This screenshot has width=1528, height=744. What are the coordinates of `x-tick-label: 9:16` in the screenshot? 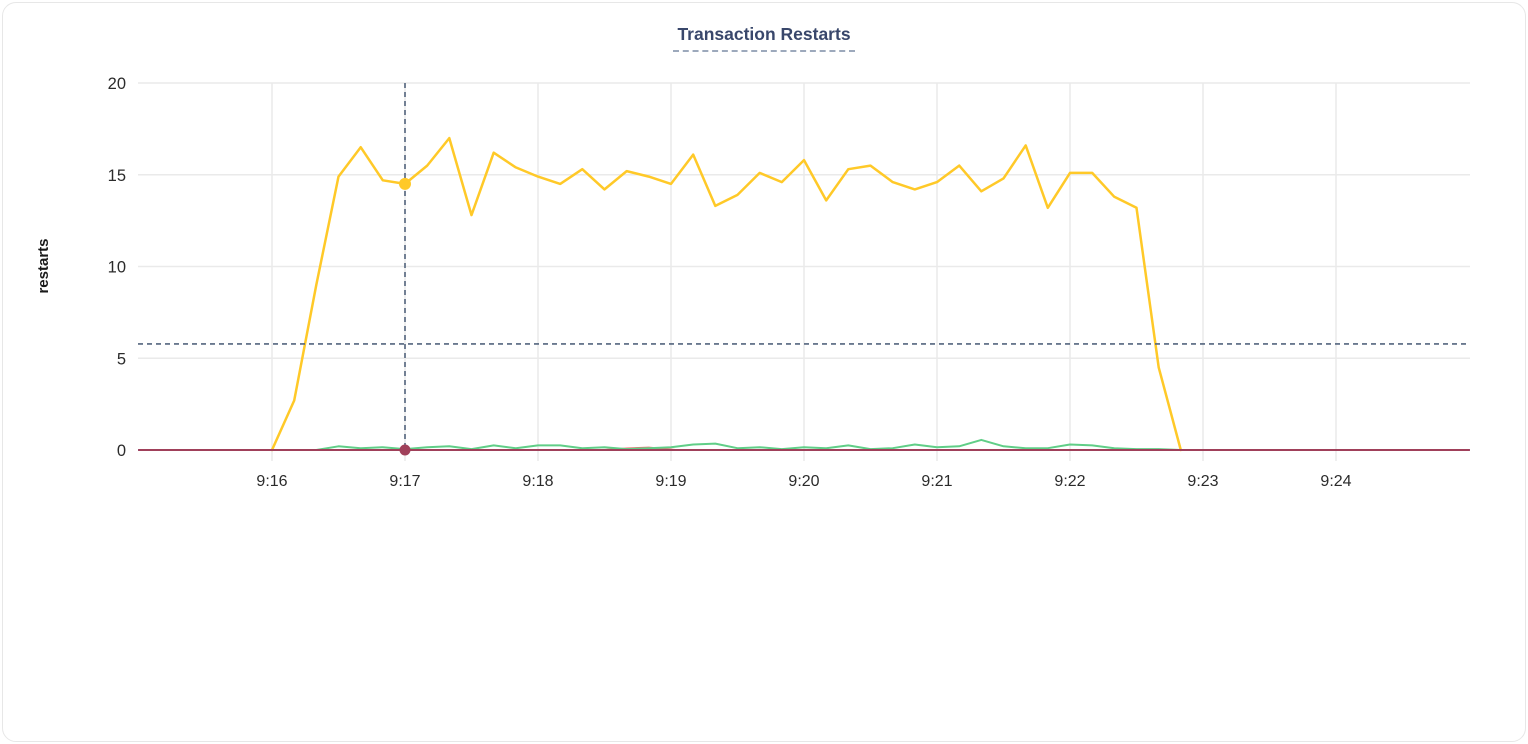 It's located at (271, 481).